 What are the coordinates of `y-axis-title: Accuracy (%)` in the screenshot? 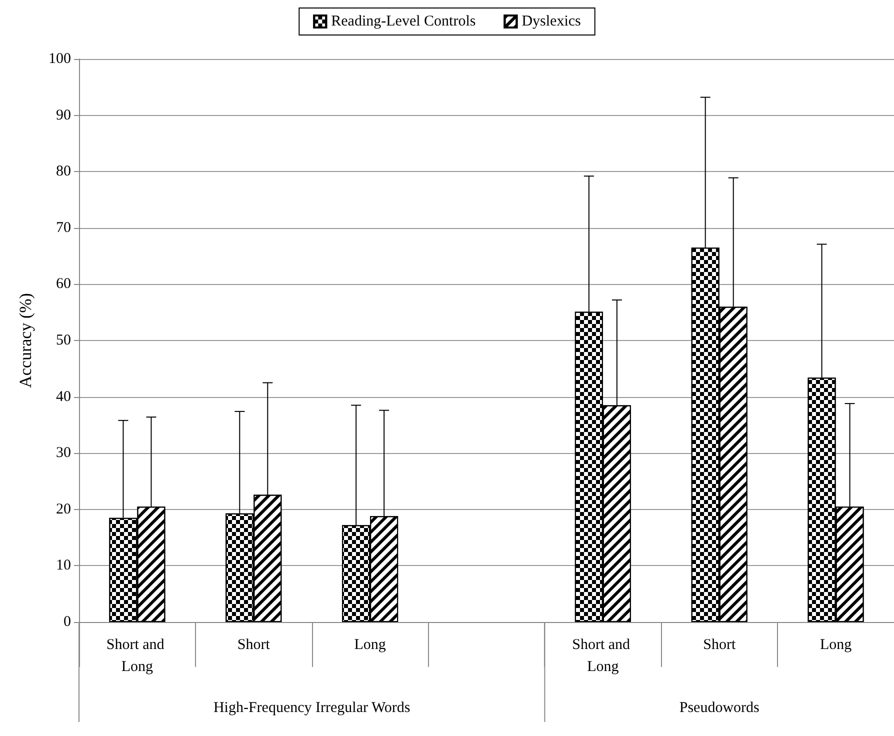 It's located at (25, 340).